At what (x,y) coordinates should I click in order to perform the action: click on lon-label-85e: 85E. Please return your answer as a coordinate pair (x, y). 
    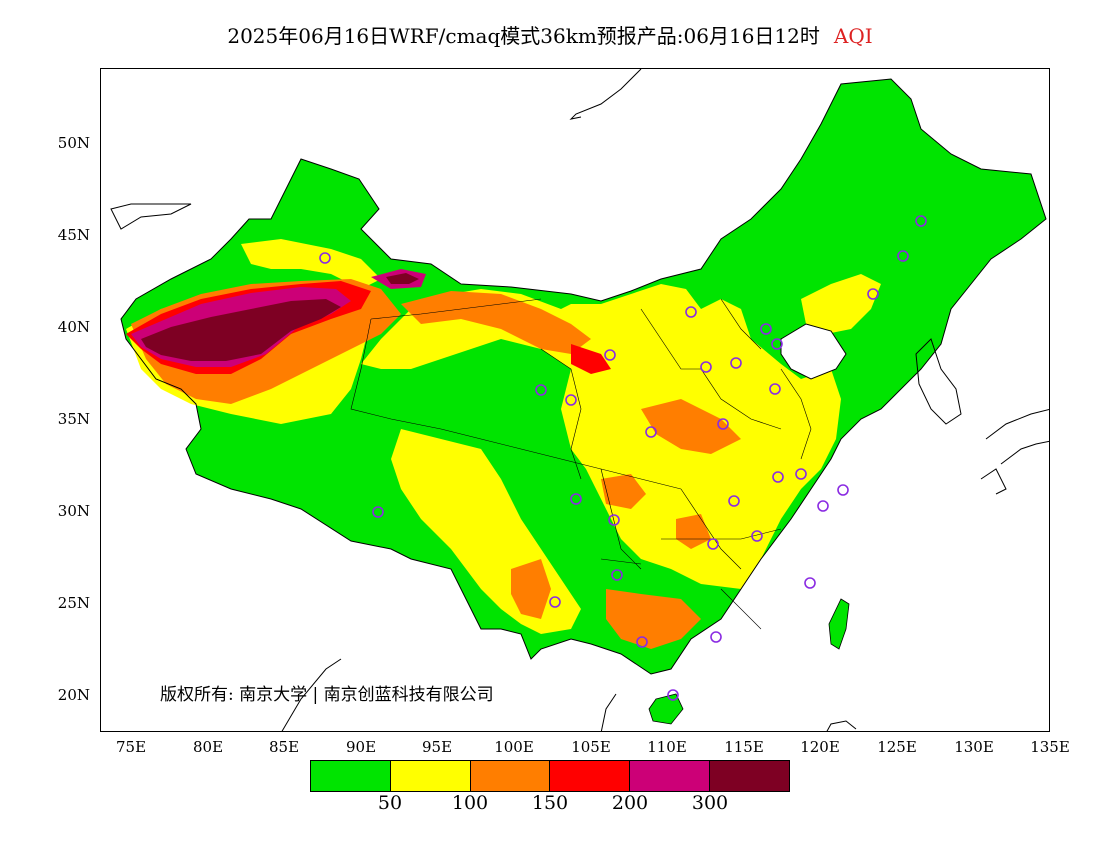
    Looking at the image, I should click on (284, 747).